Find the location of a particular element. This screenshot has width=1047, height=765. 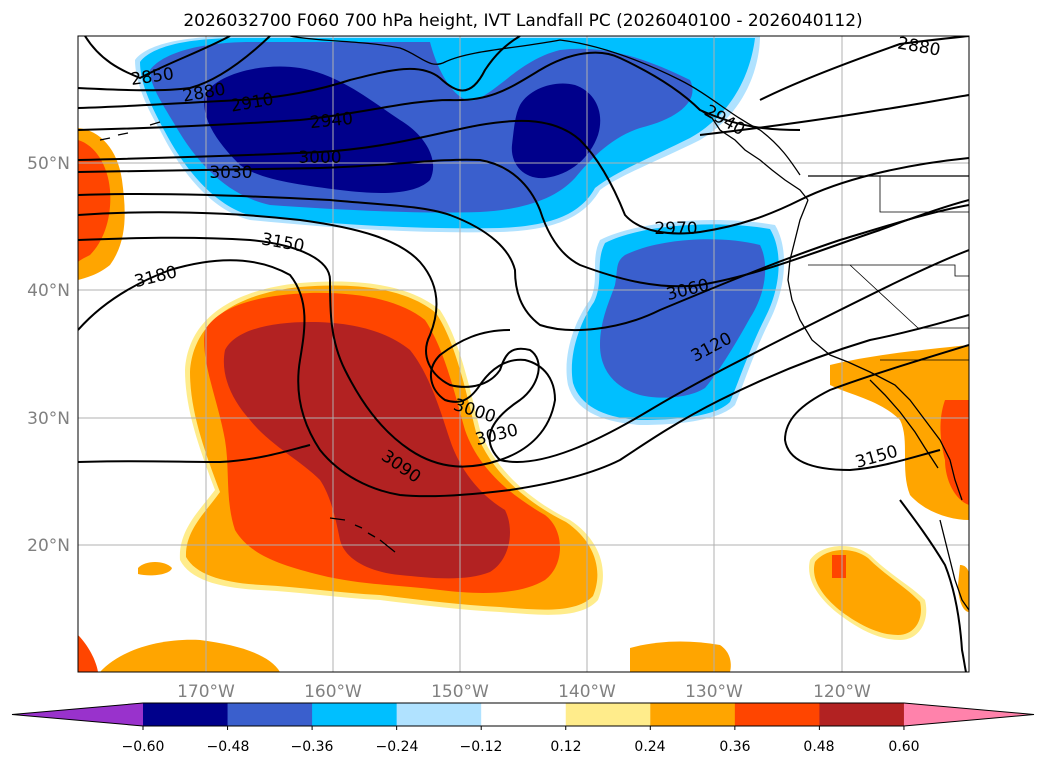

colorbar-tick-label: 0.48 is located at coordinates (818, 747).